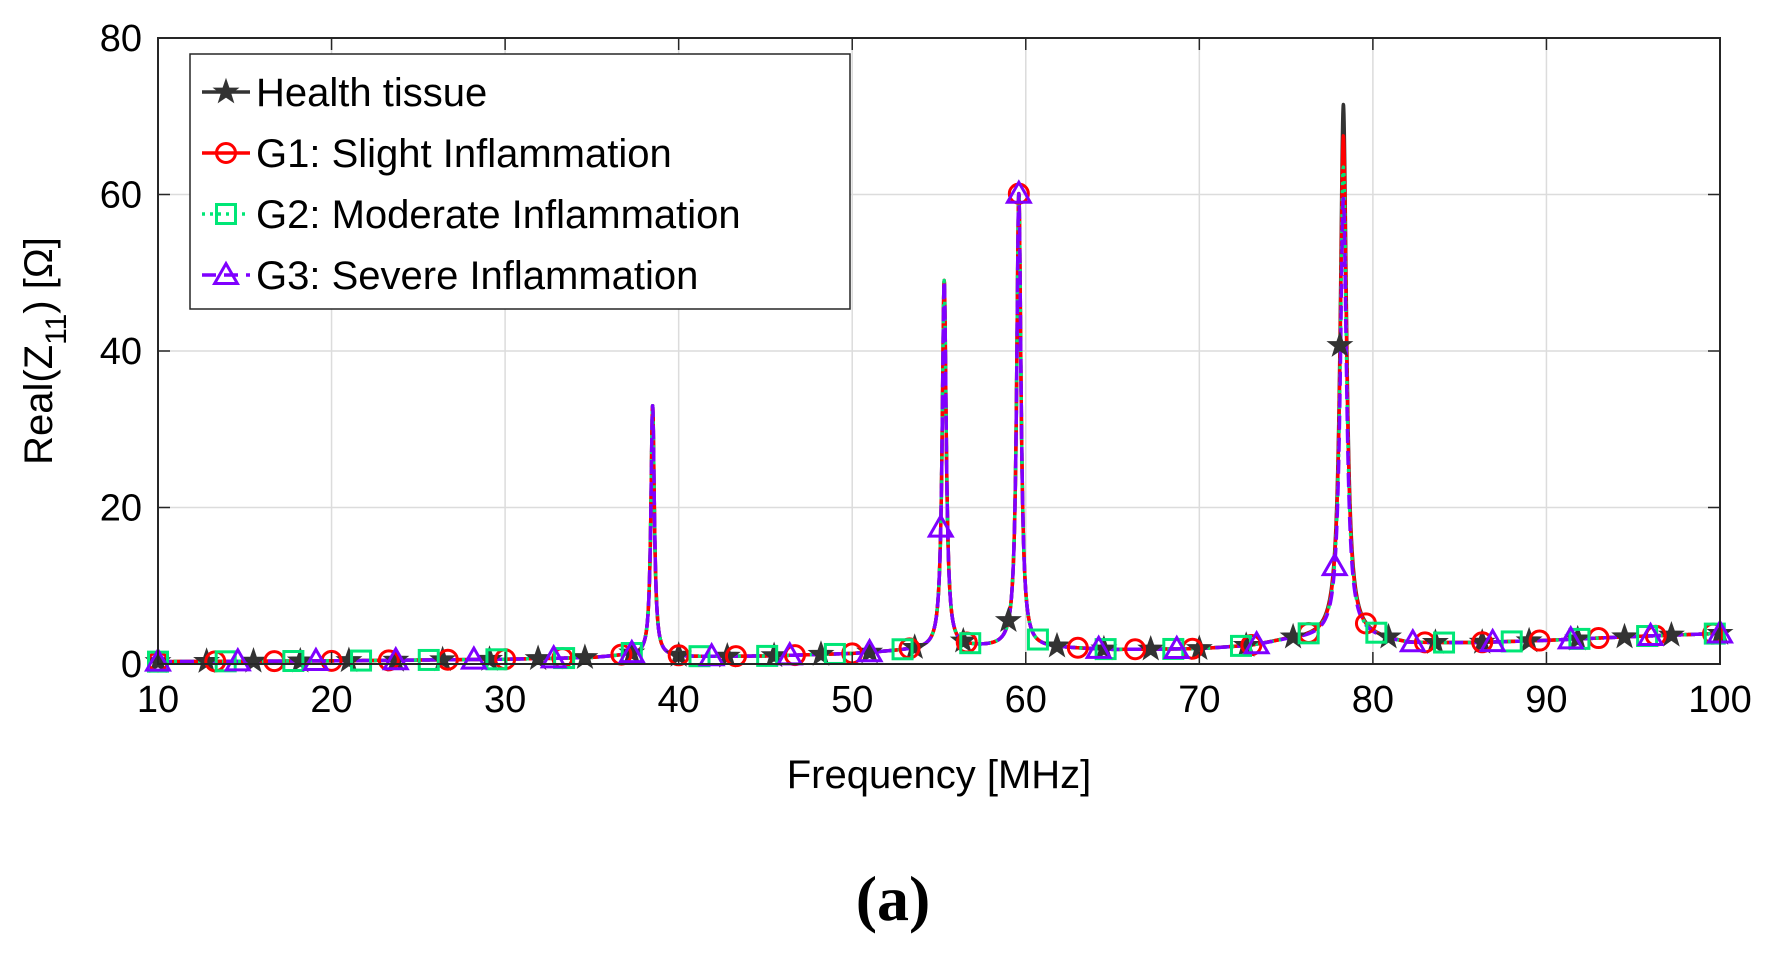  Describe the element at coordinates (121, 39) in the screenshot. I see `y-tick-label: 80` at that location.